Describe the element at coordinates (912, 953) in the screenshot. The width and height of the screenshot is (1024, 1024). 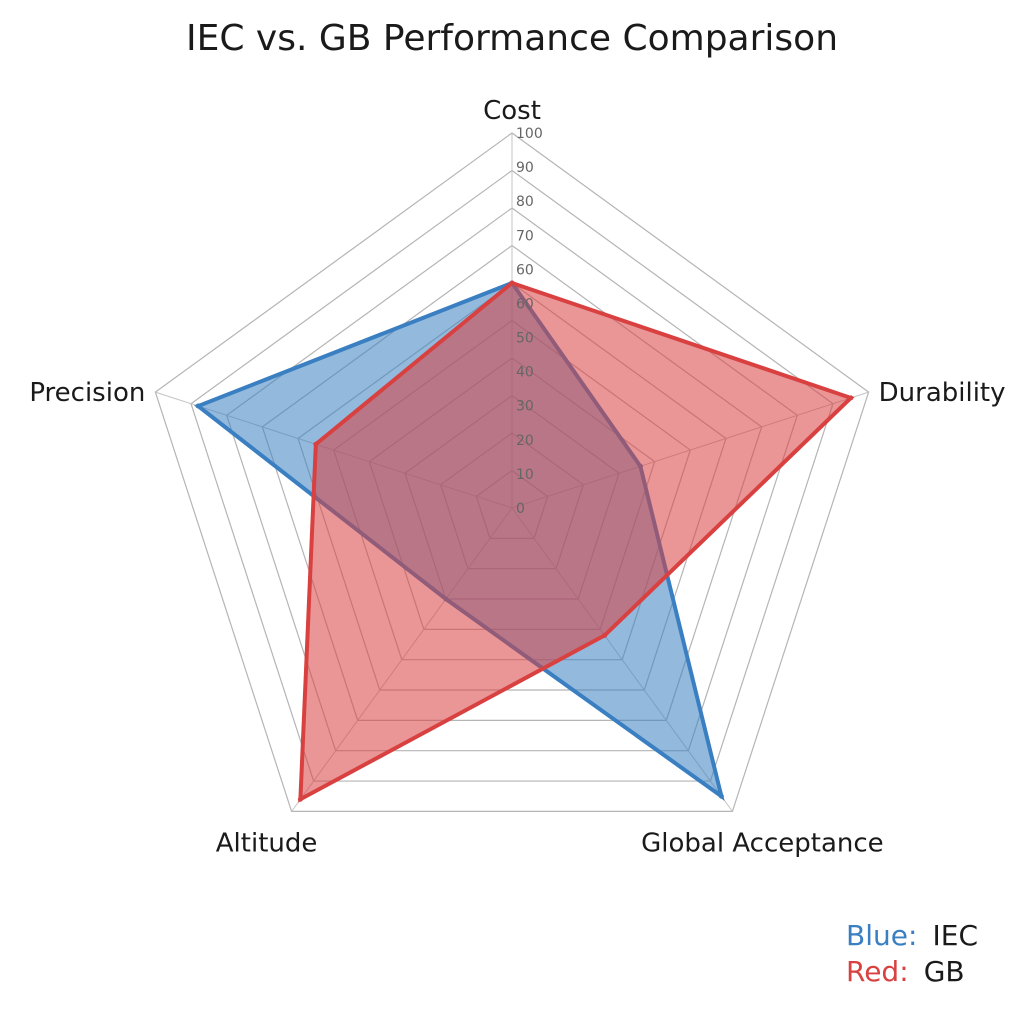
I see `legend: Blue: IEC Red: GB` at that location.